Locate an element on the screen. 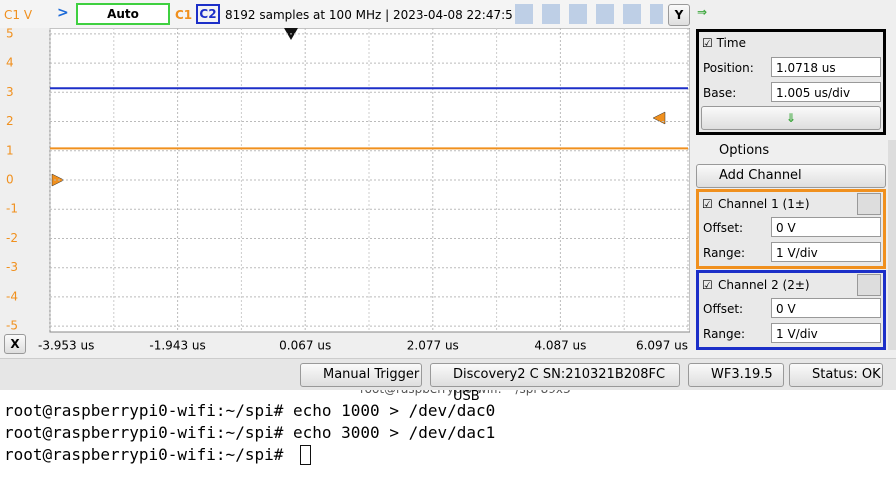 This screenshot has height=489, width=896. position-field: 1.0718 us is located at coordinates (826, 67).